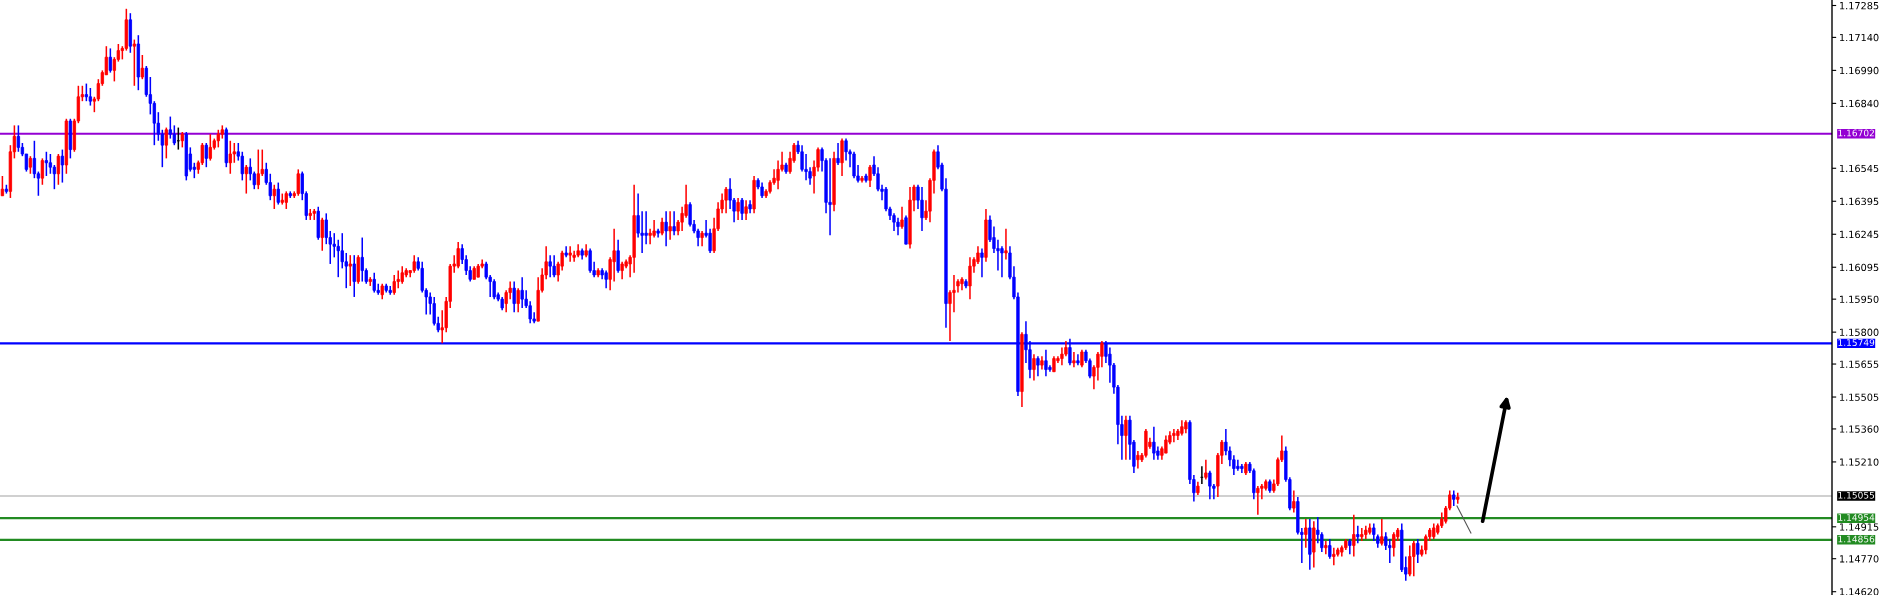 The image size is (1883, 595). I want to click on y-tick-label: 1.15800, so click(1859, 332).